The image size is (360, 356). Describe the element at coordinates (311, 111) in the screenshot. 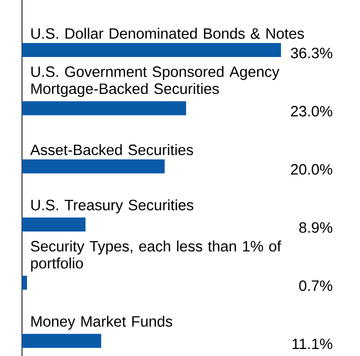

I see `data-label: 23.0%` at that location.